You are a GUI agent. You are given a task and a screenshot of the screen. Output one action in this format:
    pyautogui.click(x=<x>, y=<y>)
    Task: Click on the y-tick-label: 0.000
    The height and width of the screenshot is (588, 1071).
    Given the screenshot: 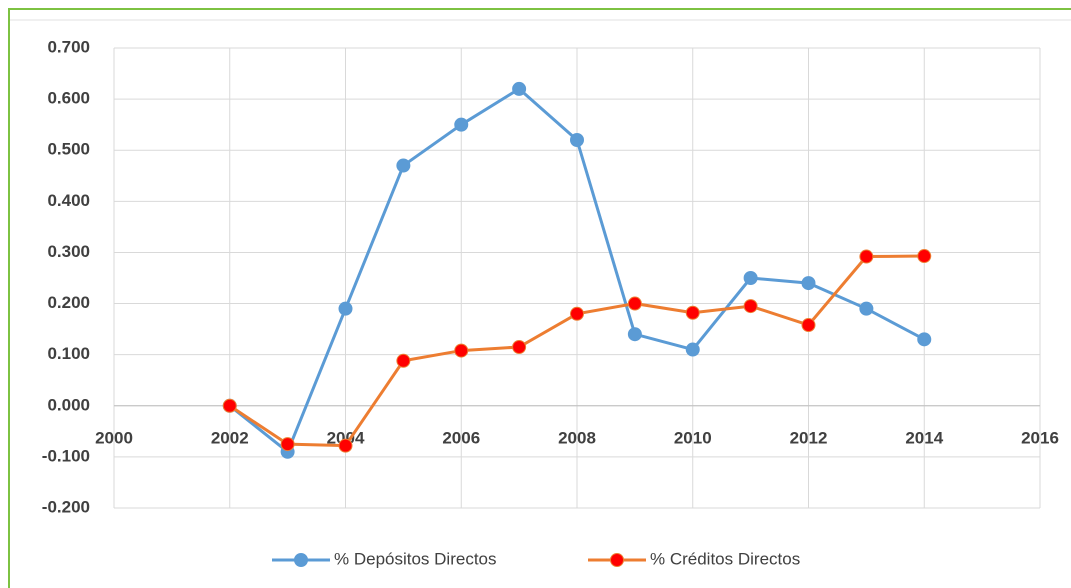 What is the action you would take?
    pyautogui.click(x=68, y=404)
    